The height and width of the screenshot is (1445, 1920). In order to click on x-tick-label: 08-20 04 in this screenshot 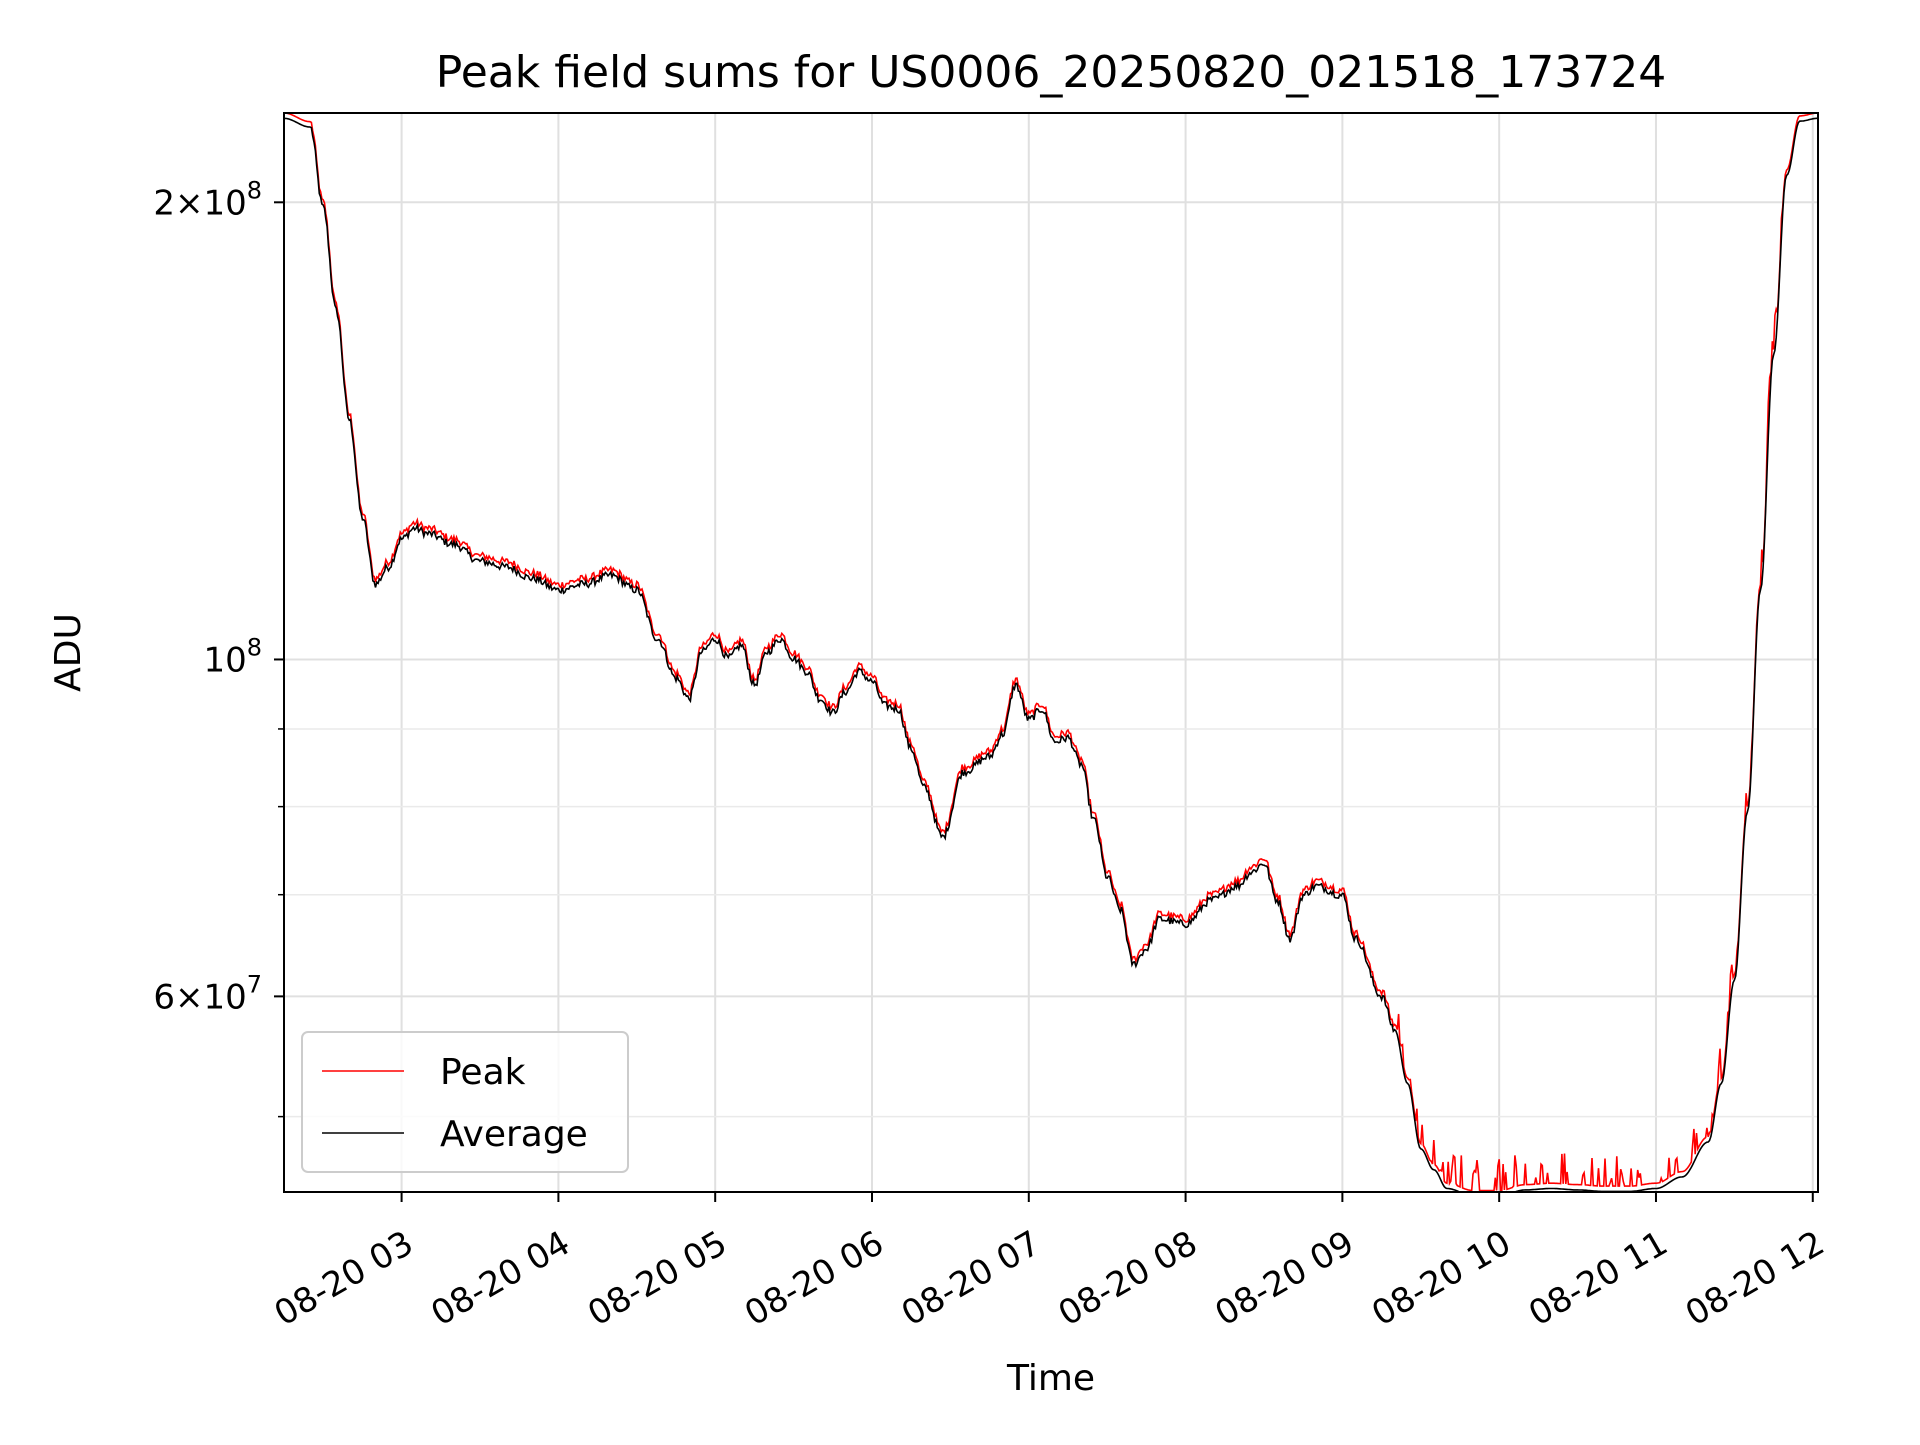, I will do `click(501, 1278)`.